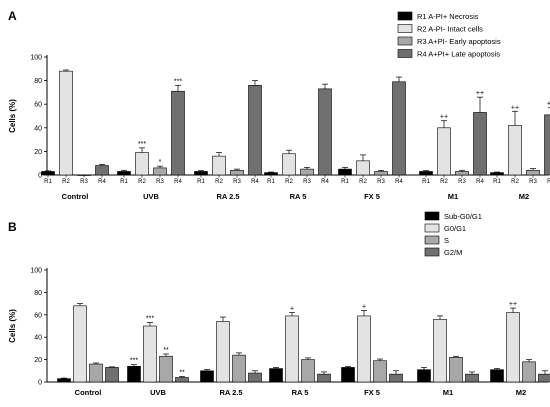 The width and height of the screenshot is (550, 407). What do you see at coordinates (450, 29) in the screenshot?
I see `legend-label: R2 A-PI- Intact cells` at bounding box center [450, 29].